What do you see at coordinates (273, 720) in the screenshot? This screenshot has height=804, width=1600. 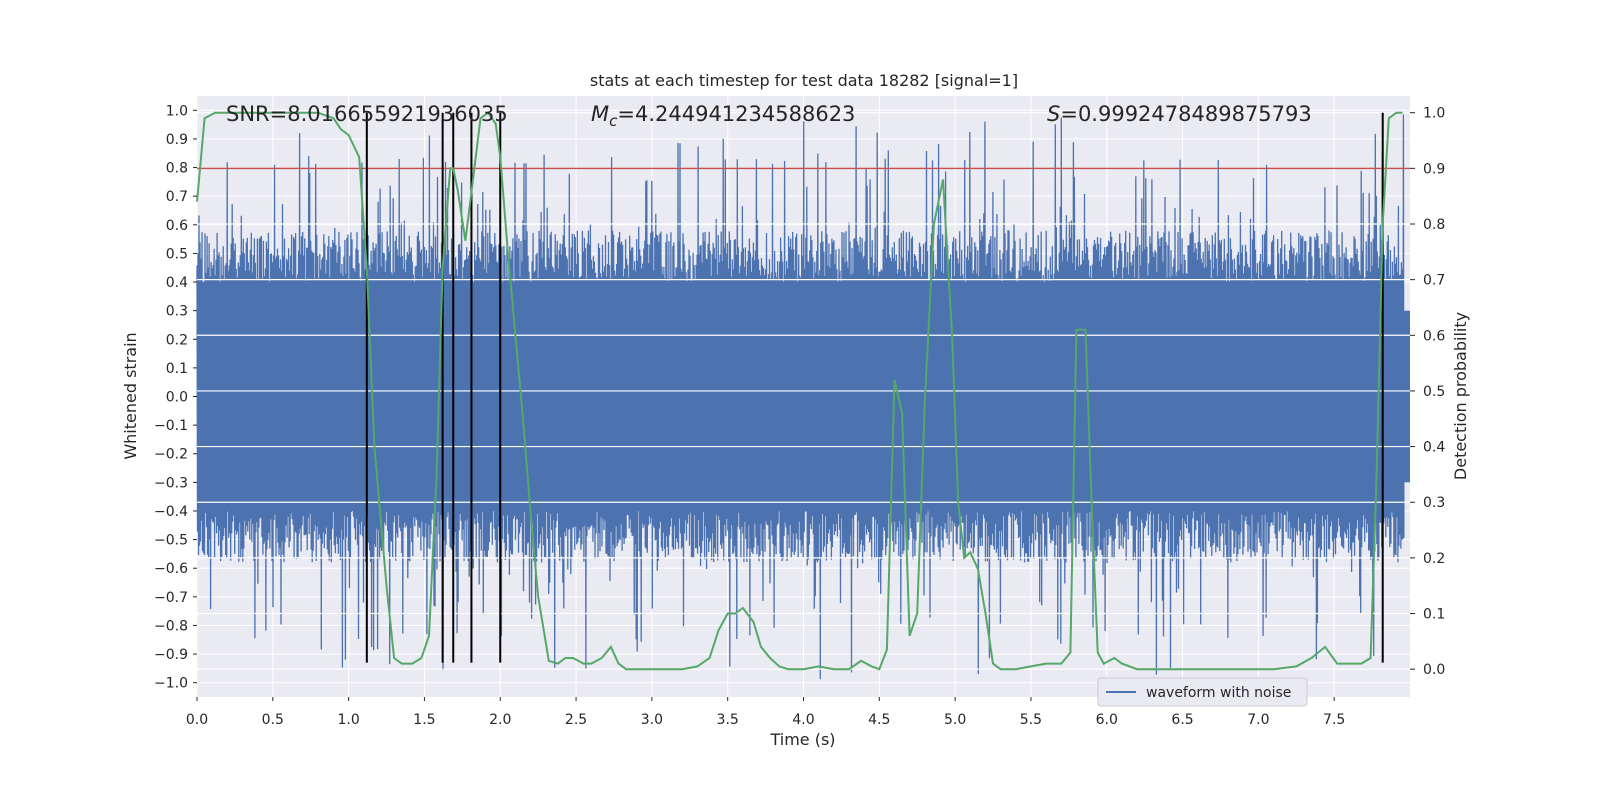 I see `x-tick-label: 0.5` at bounding box center [273, 720].